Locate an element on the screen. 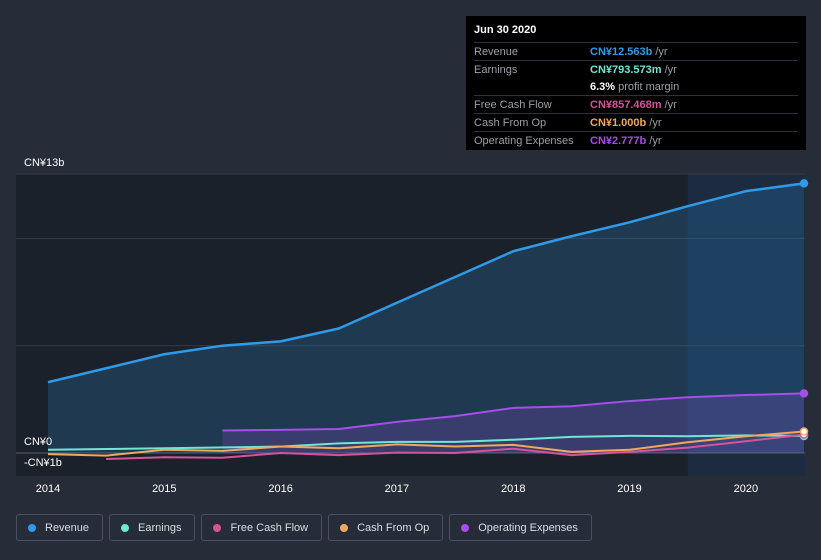  tooltip-row-label: Cash From Op is located at coordinates (510, 122).